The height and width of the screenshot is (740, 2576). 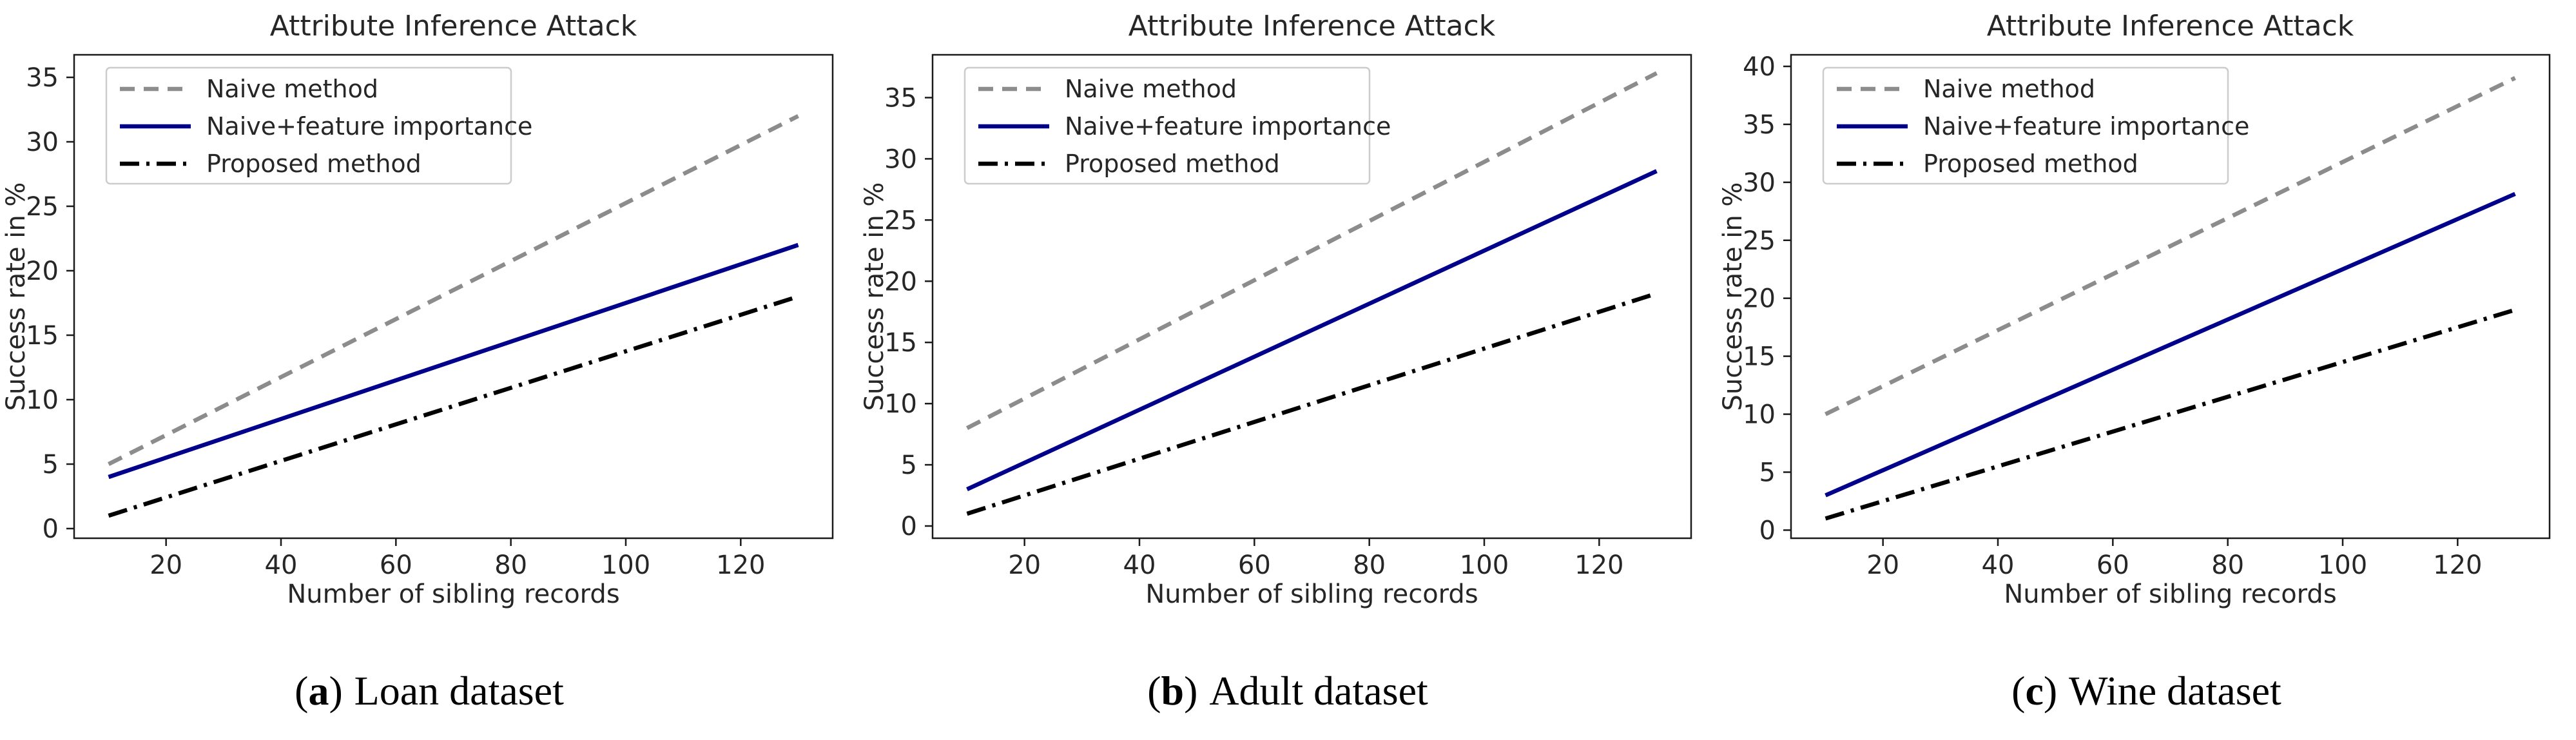 What do you see at coordinates (2175, 691) in the screenshot?
I see `caption-text: Wine dataset` at bounding box center [2175, 691].